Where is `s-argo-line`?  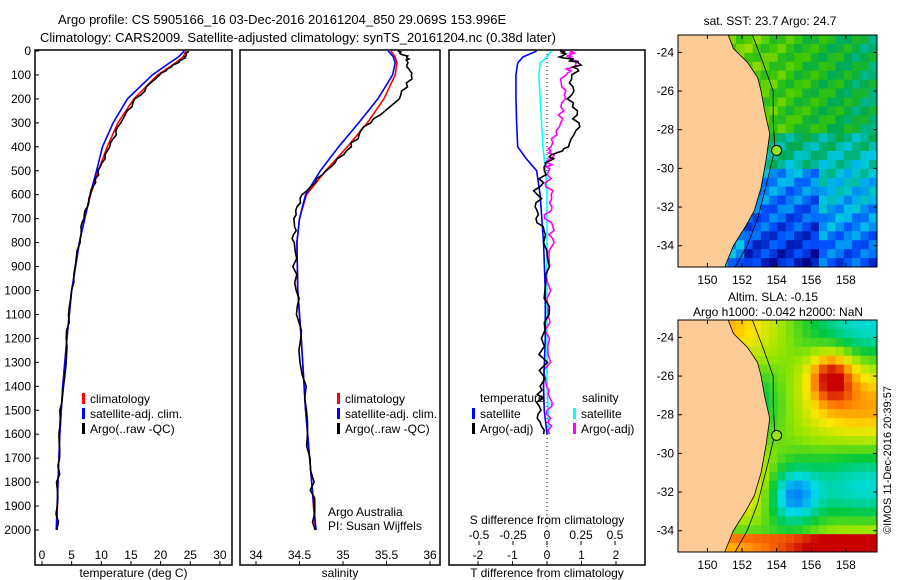
s-argo-line is located at coordinates (560, 242).